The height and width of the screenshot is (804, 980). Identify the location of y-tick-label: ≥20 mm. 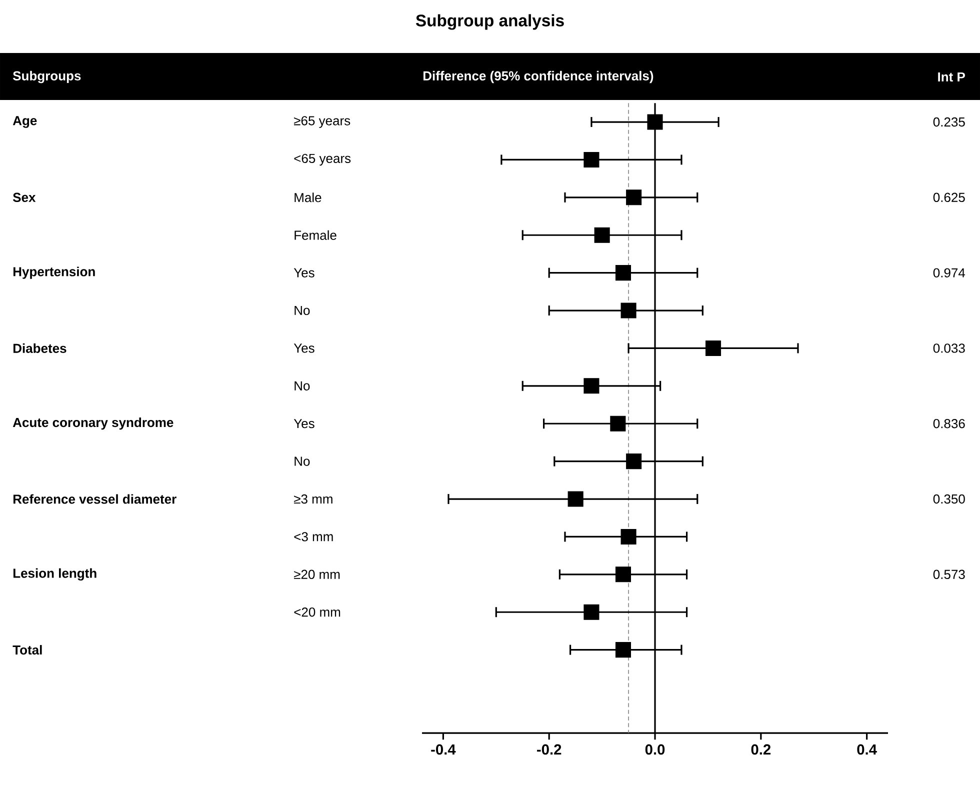
(317, 575).